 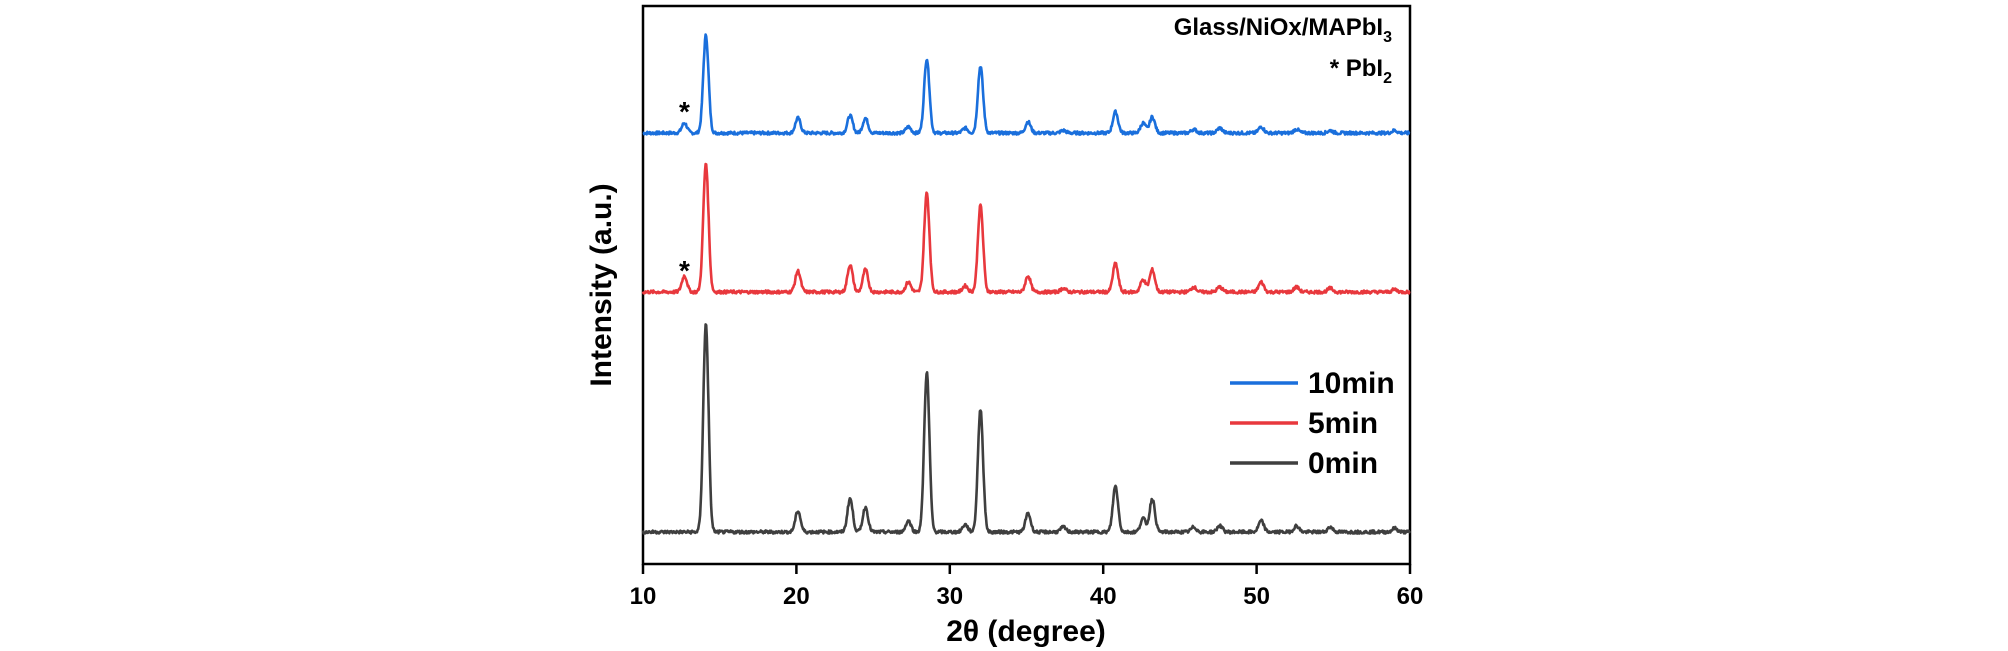 I want to click on x-tick-label-40: 40, so click(x=1103, y=596).